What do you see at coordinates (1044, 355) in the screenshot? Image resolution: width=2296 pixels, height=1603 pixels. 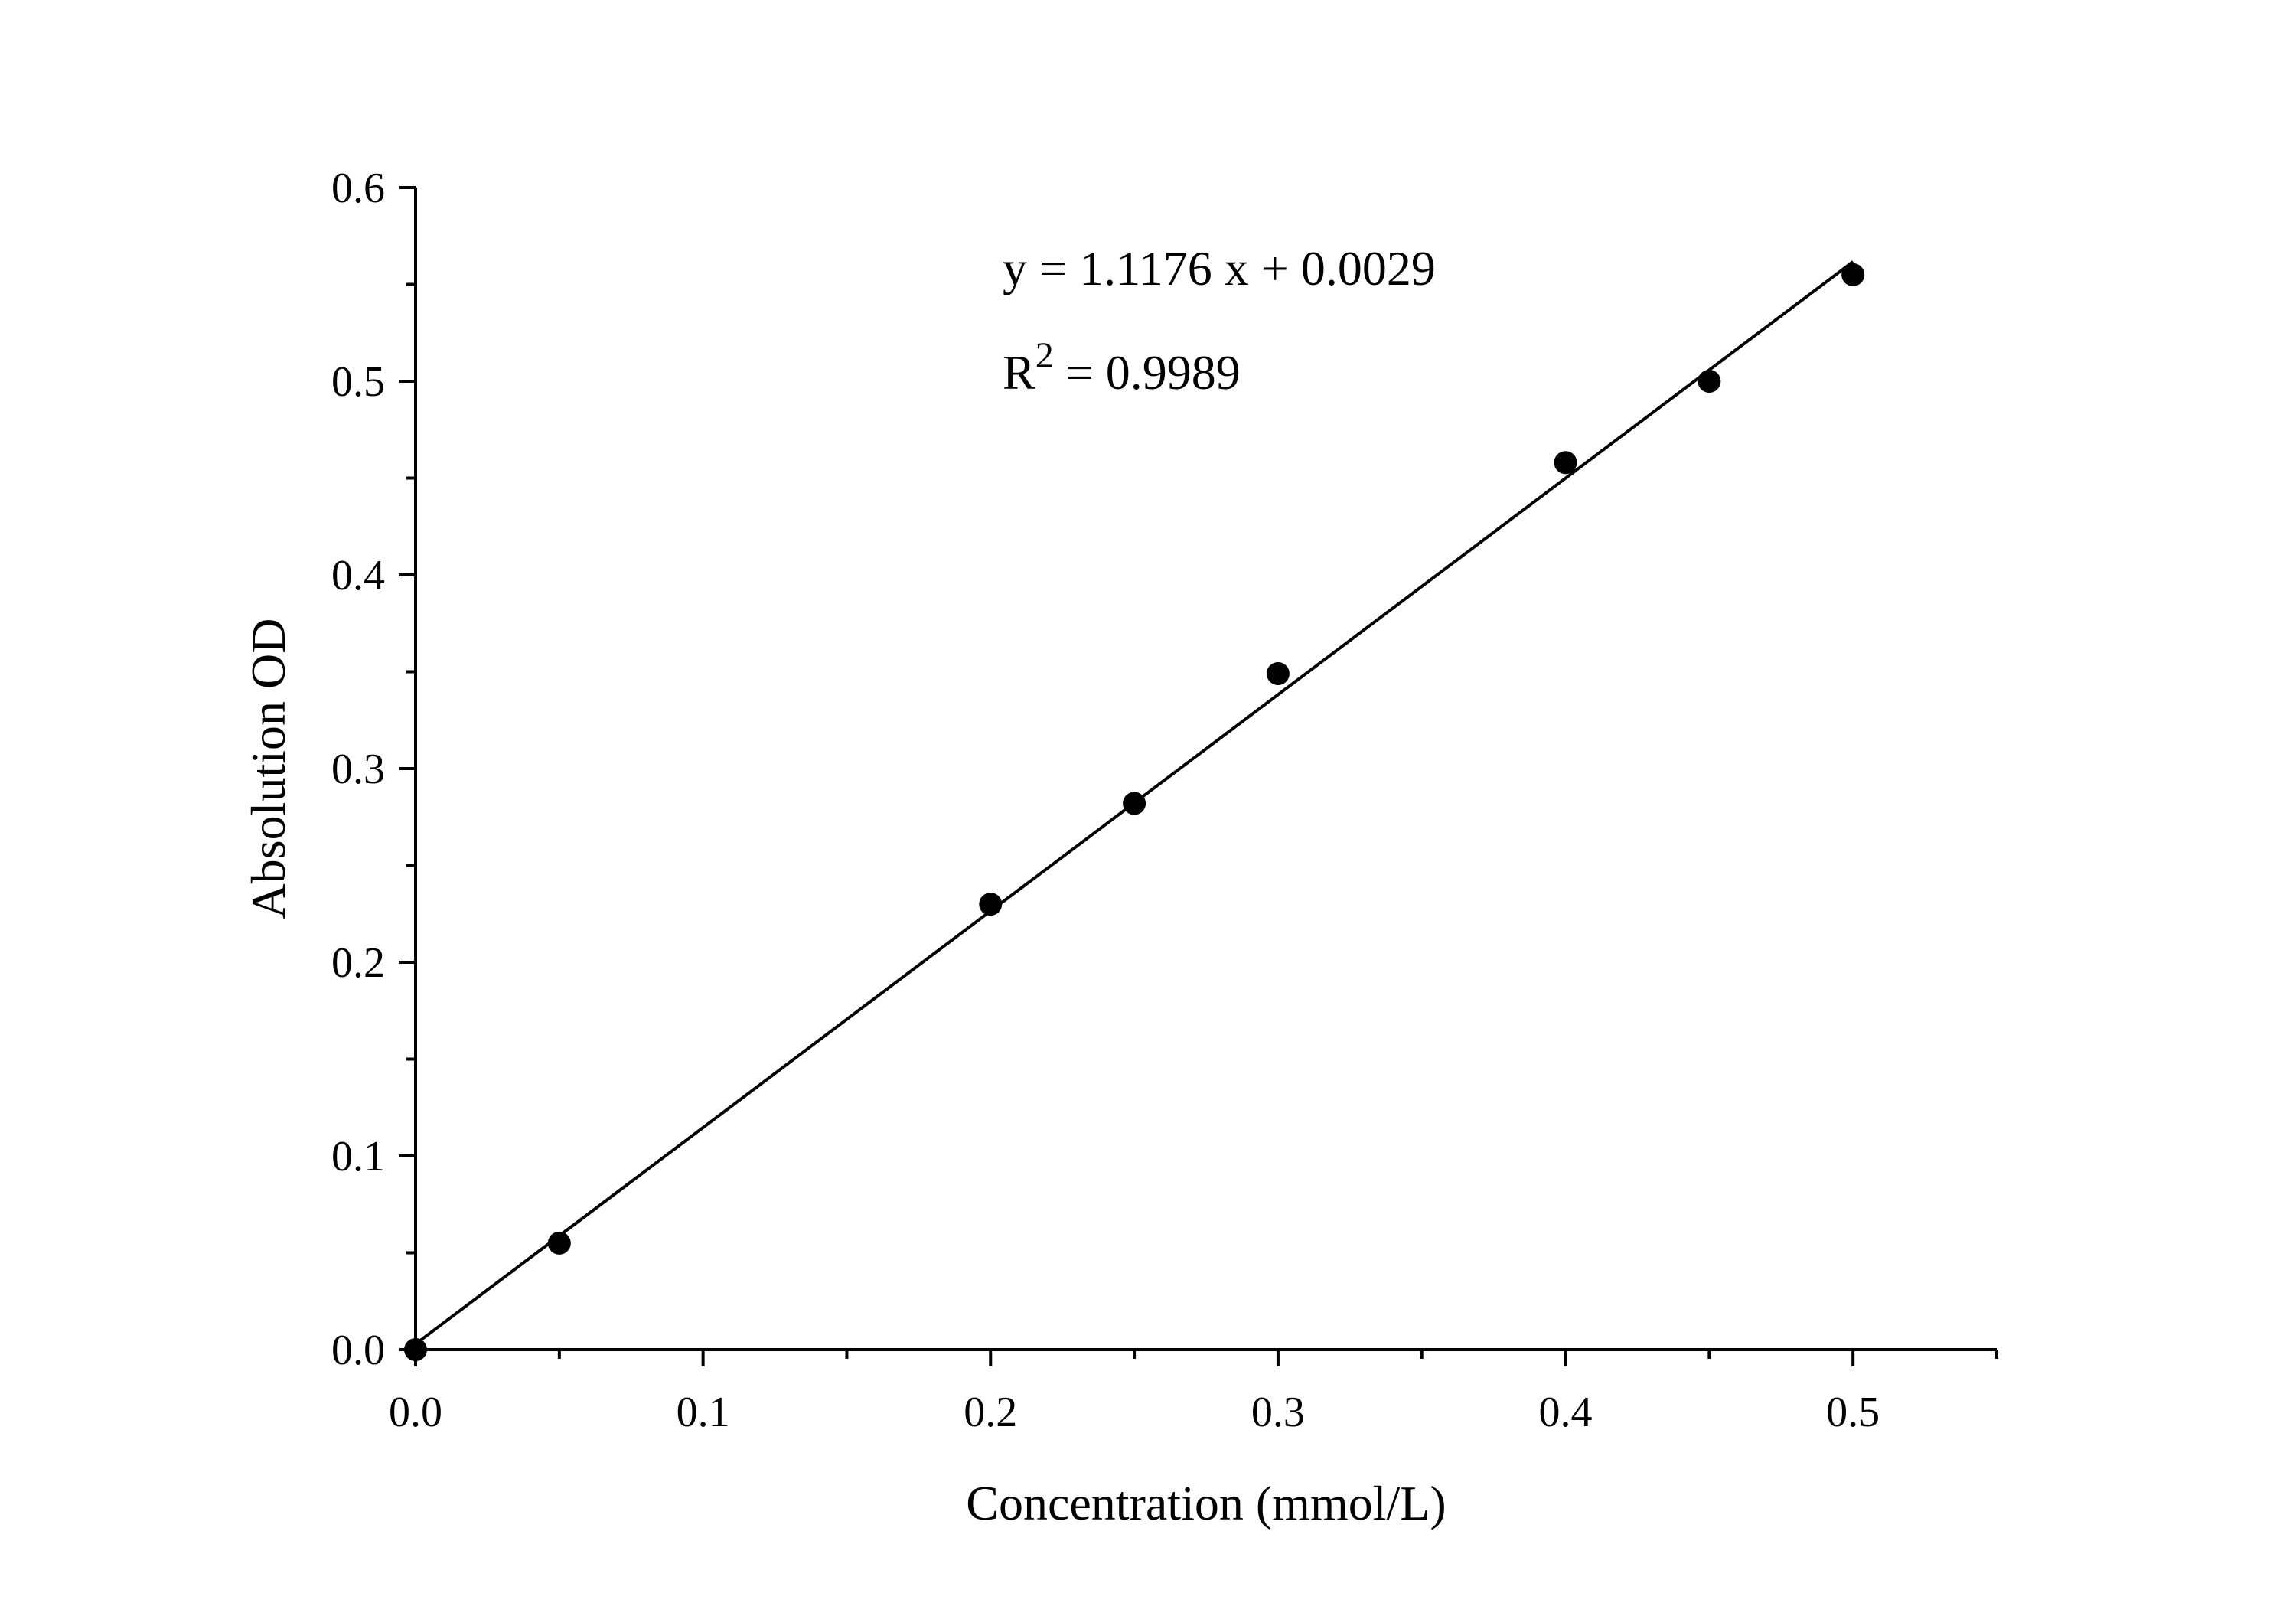 I see `r-squared-exponent: 2` at bounding box center [1044, 355].